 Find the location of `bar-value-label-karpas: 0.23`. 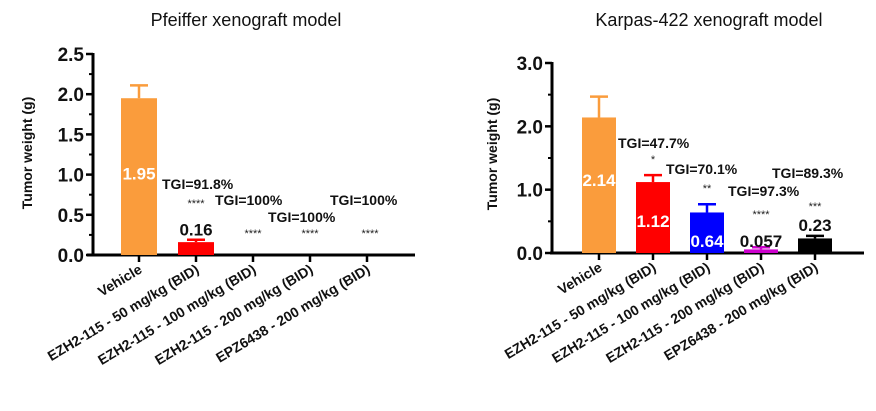

bar-value-label-karpas: 0.23 is located at coordinates (814, 225).